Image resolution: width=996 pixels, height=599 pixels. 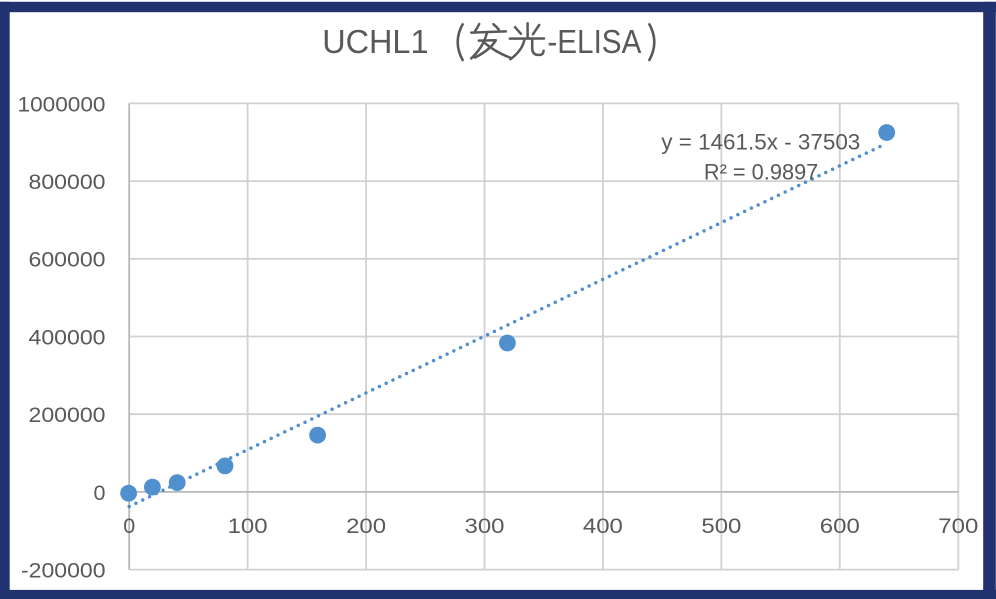 What do you see at coordinates (67, 260) in the screenshot?
I see `svg-text: 600000` at bounding box center [67, 260].